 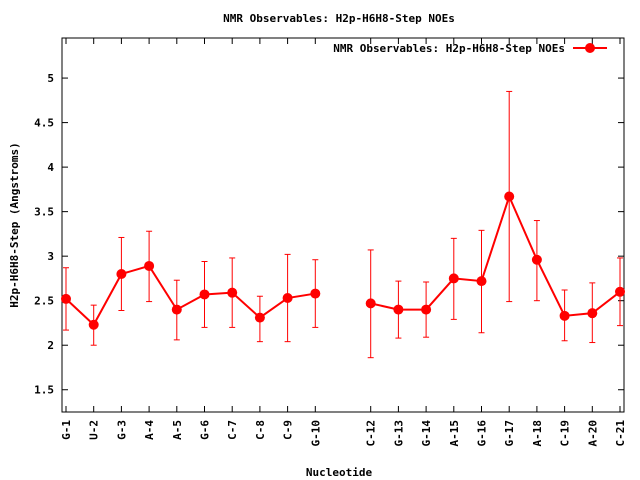 I want to click on x-tick-label: A-18, so click(x=537, y=433).